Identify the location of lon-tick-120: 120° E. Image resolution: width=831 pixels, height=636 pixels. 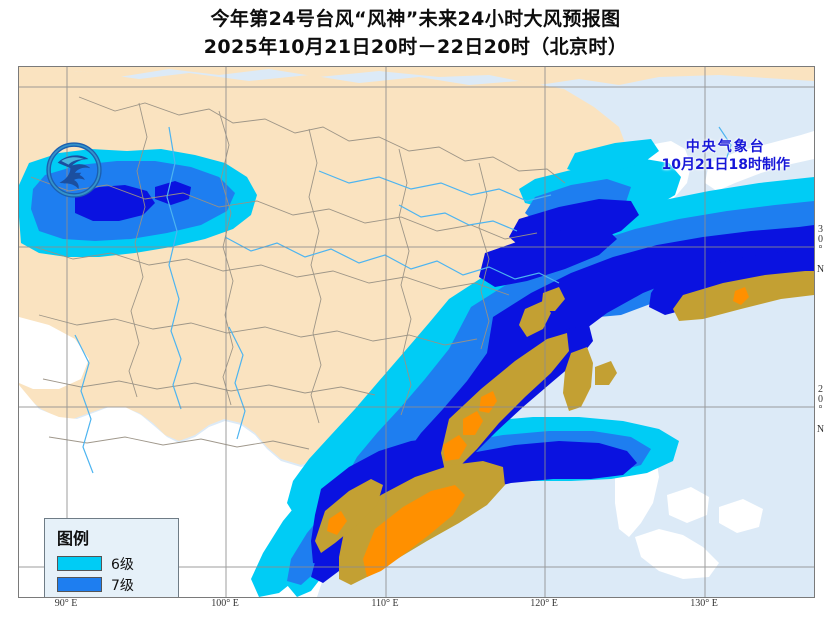
(544, 603).